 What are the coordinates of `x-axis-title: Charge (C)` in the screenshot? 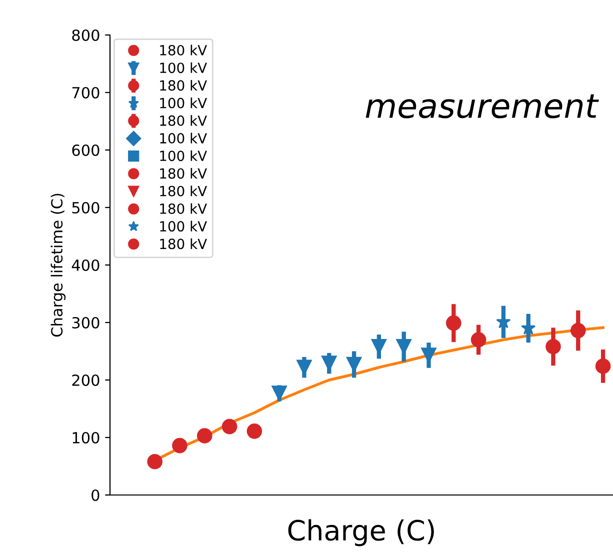 It's located at (361, 532).